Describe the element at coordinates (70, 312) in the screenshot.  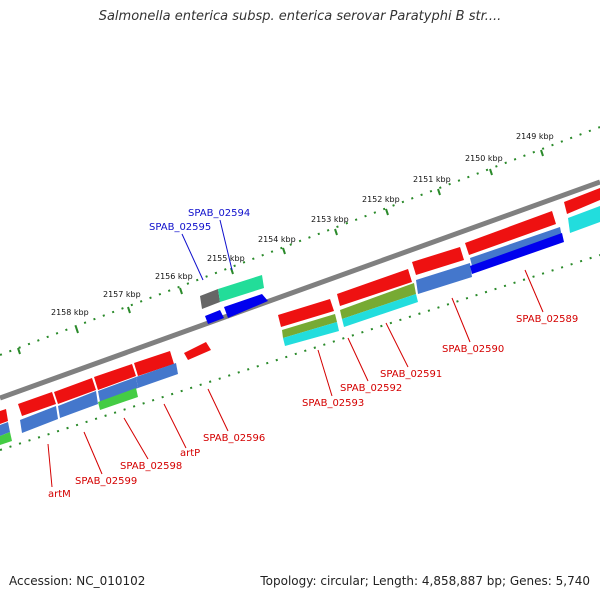
I see `tick-label: 2158 kbp` at that location.